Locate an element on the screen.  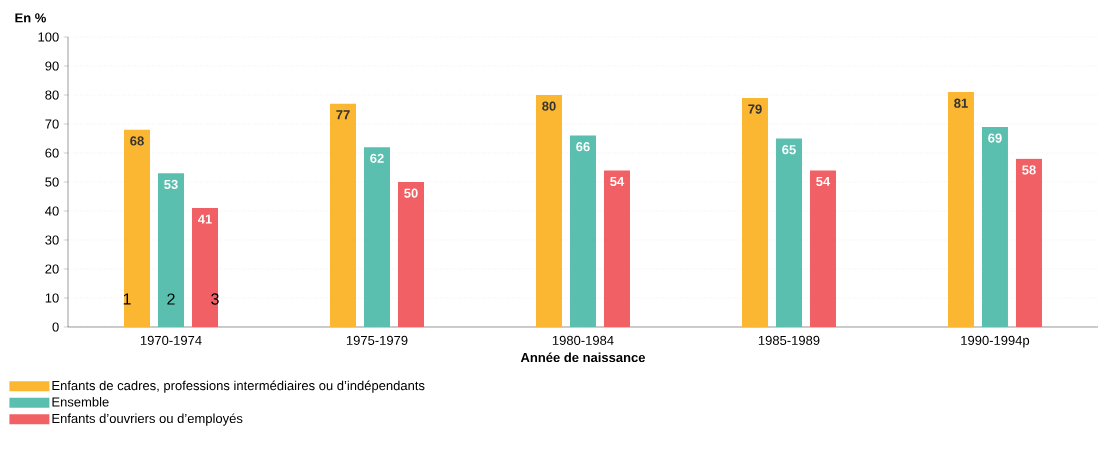
y-tick-label: 80 is located at coordinates (52, 95).